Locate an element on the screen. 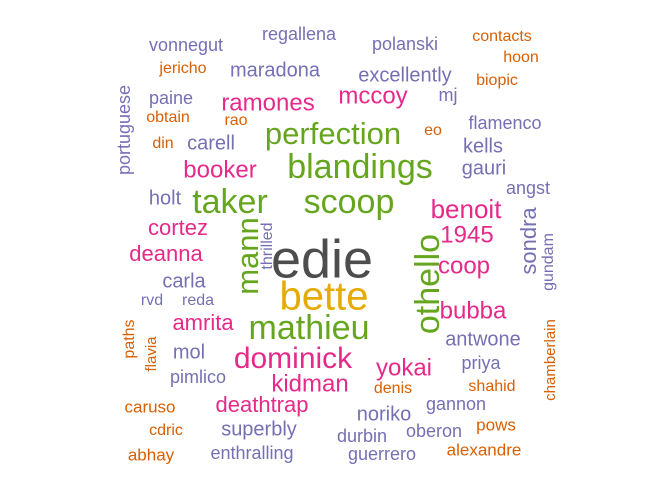 This screenshot has width=672, height=480. word-denis: denis is located at coordinates (393, 388).